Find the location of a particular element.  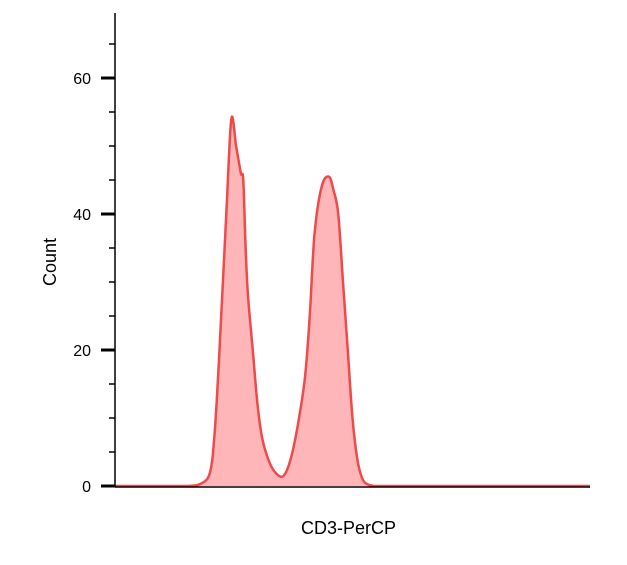

y-tick-label: 60 is located at coordinates (82, 79).